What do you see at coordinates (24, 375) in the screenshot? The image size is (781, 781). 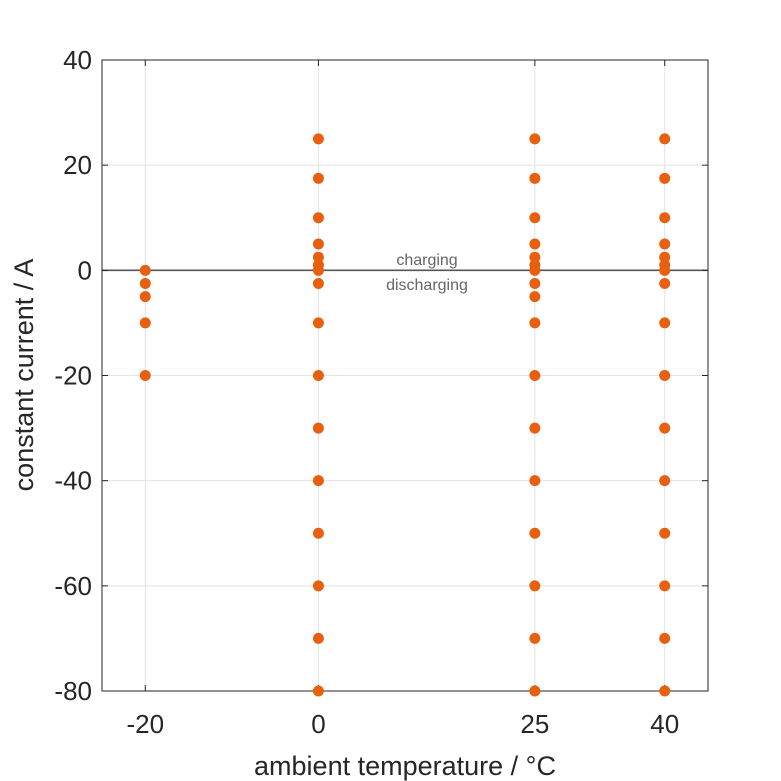 I see `y-axis-label: constant current / A` at bounding box center [24, 375].